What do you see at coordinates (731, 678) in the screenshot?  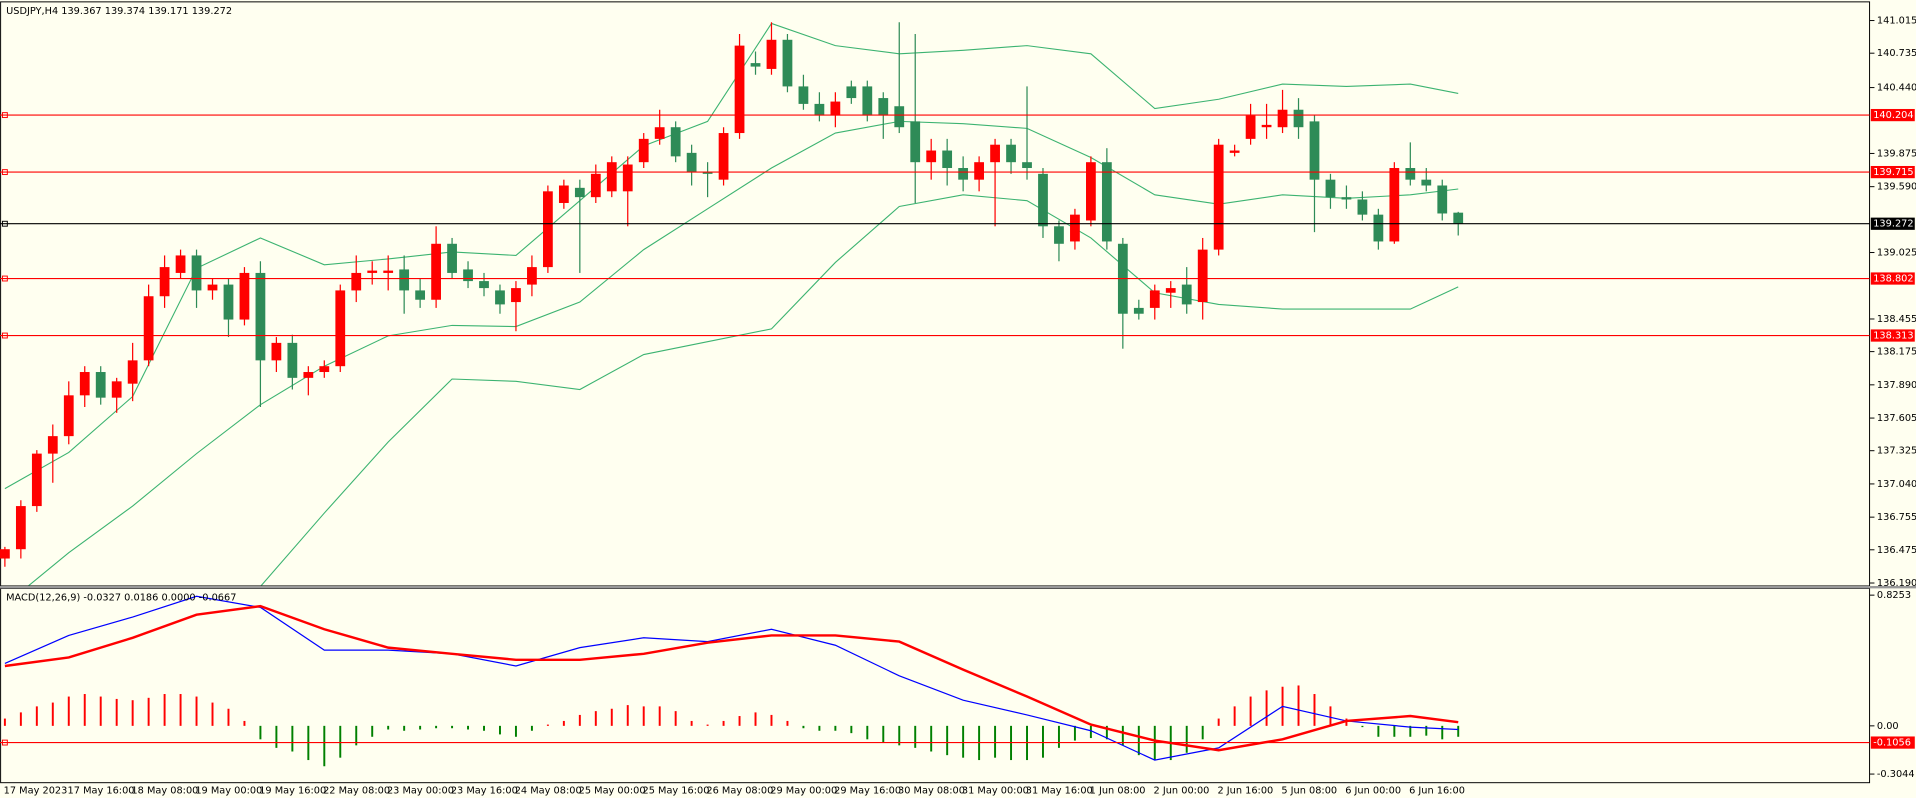 I see `macd-line` at bounding box center [731, 678].